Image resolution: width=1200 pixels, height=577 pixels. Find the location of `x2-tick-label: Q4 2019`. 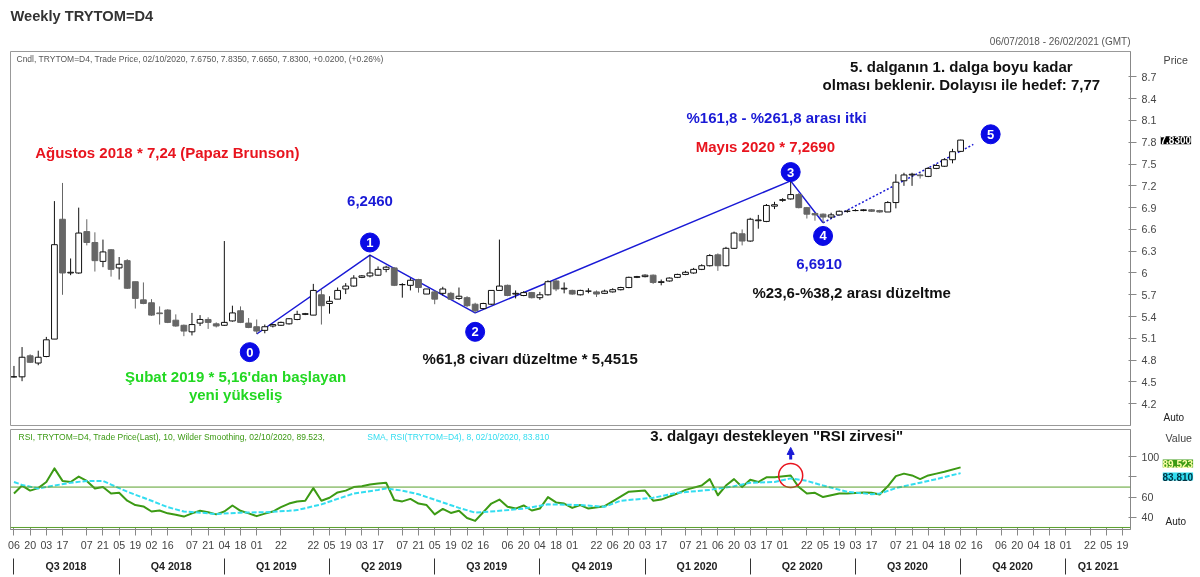

x2-tick-label: Q4 2019 is located at coordinates (592, 565).